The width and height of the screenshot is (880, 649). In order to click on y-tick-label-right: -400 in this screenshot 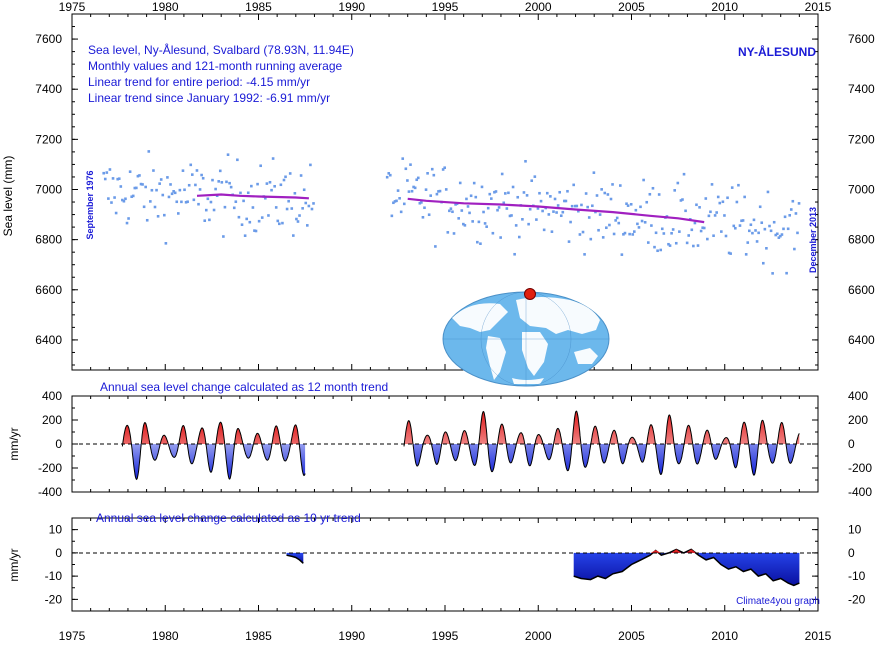, I will do `click(860, 492)`.